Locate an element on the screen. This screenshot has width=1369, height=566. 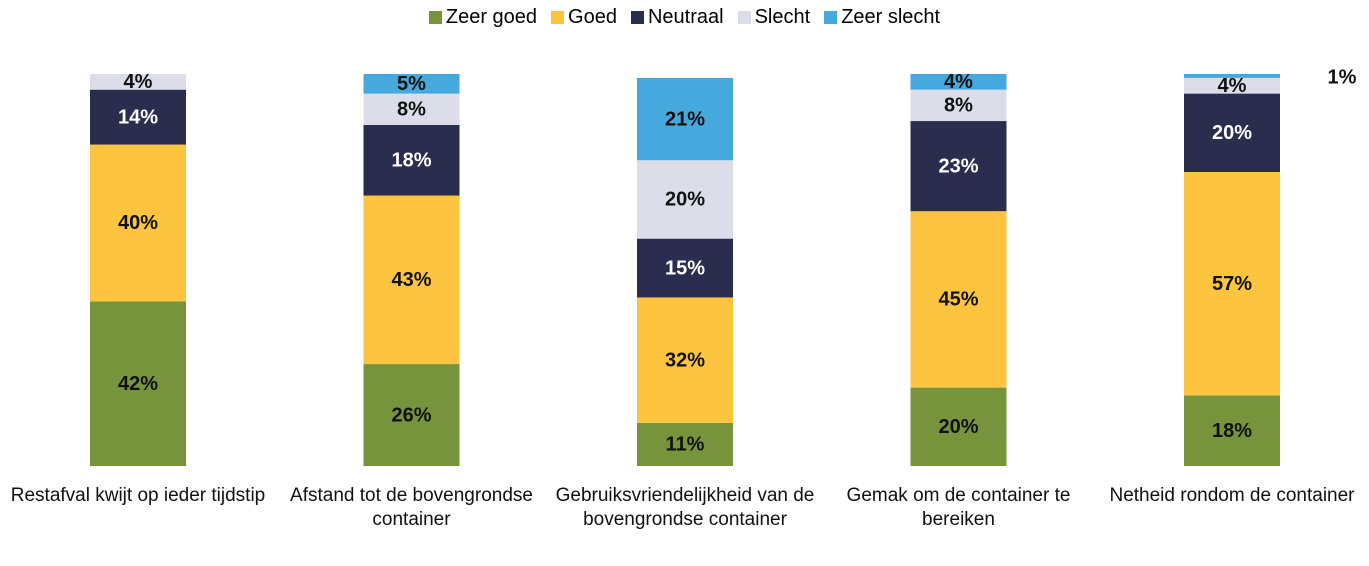
data-label: 5% is located at coordinates (411, 84).